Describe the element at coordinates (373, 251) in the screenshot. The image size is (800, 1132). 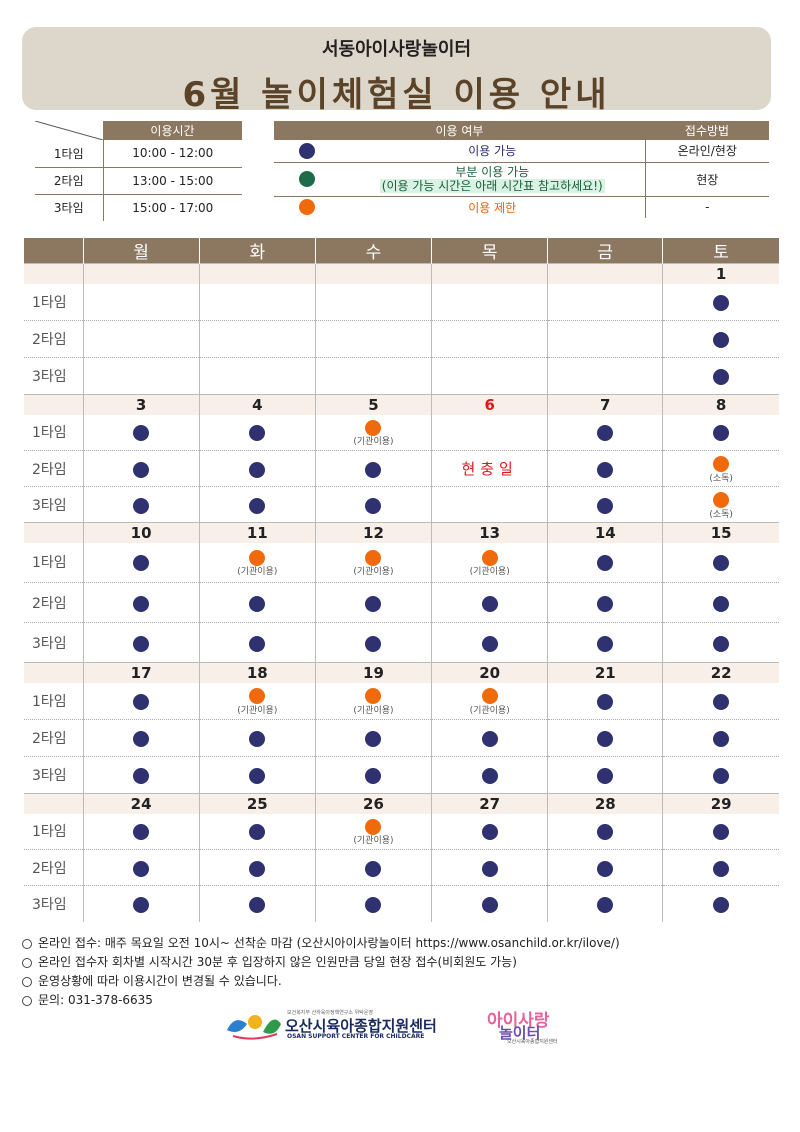
I see `day-header: 수` at that location.